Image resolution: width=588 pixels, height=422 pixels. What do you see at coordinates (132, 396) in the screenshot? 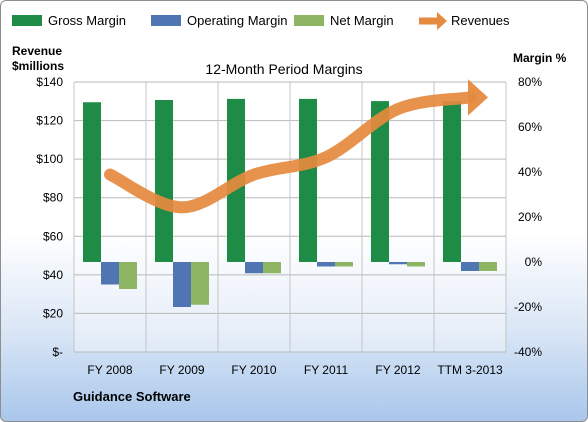
I see `footer-company: Guidance Software` at bounding box center [132, 396].